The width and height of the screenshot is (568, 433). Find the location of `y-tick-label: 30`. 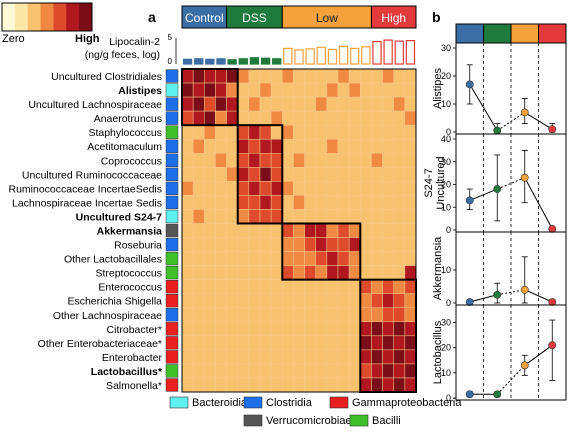

y-tick-label: 30 is located at coordinates (446, 48).